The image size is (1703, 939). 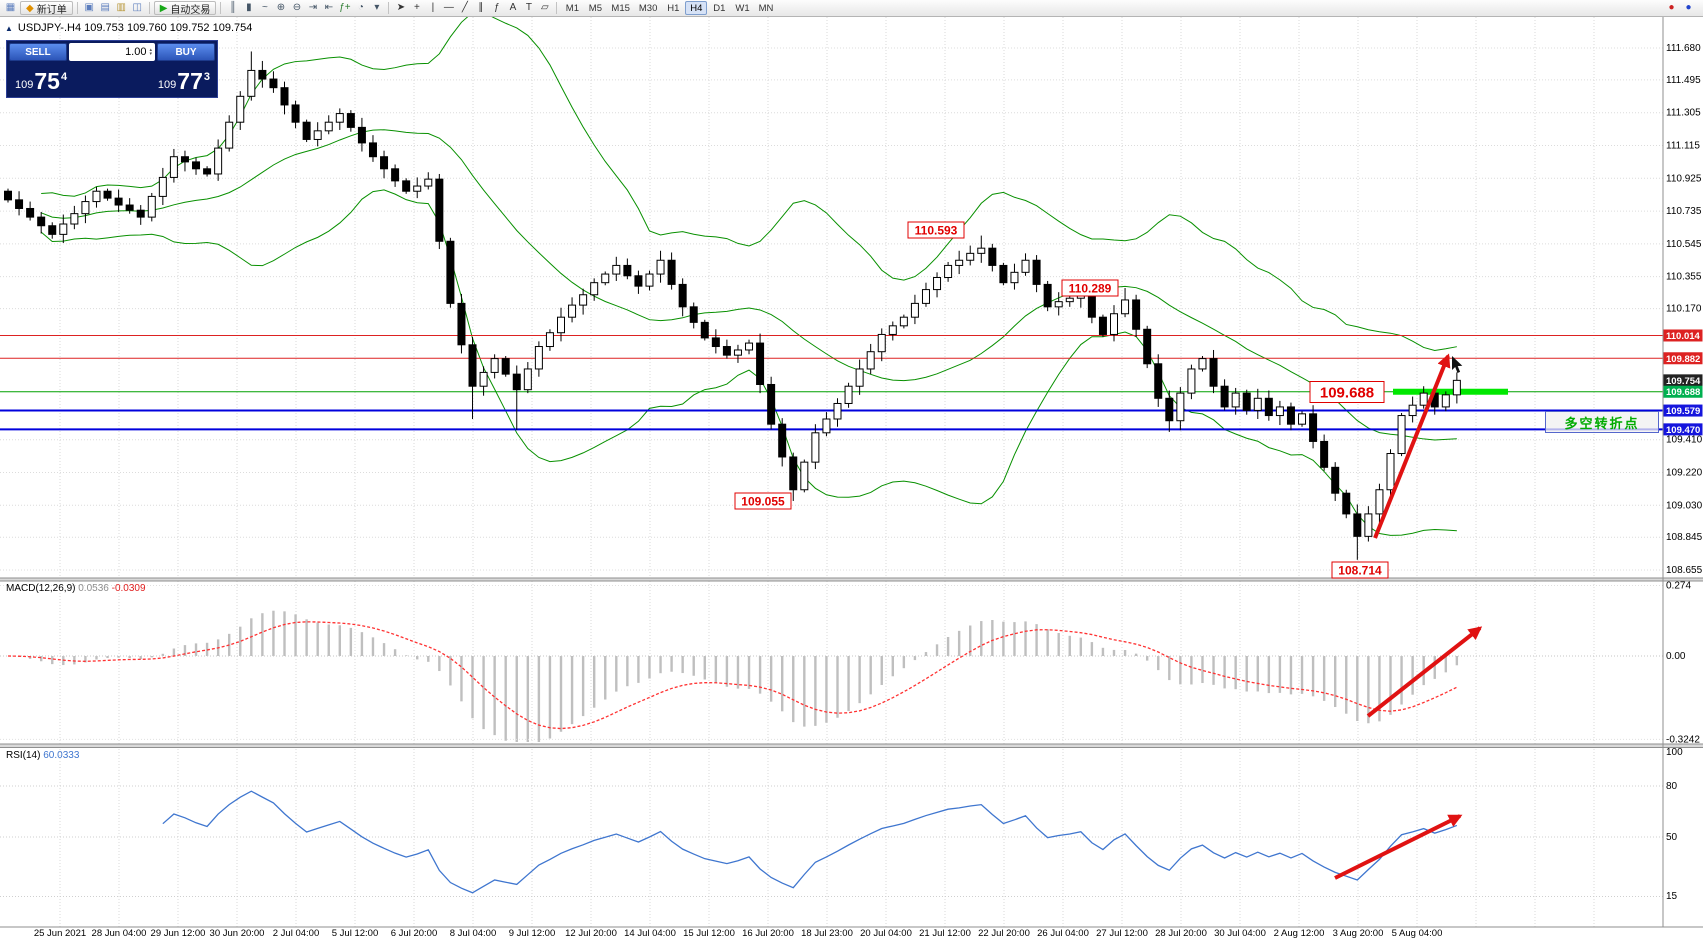 I want to click on horizontal-level-lines, so click(x=831, y=382).